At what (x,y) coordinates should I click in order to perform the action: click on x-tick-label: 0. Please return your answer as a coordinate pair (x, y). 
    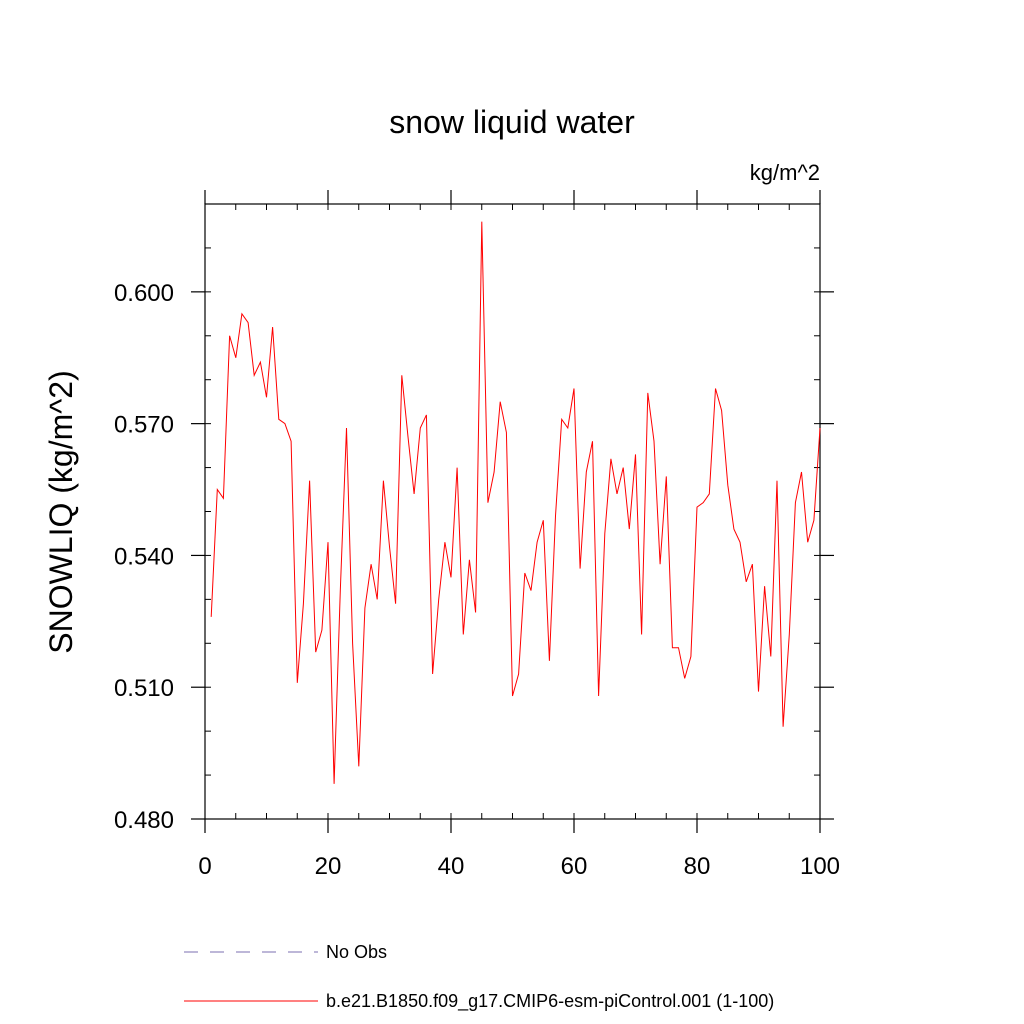
    Looking at the image, I should click on (204, 866).